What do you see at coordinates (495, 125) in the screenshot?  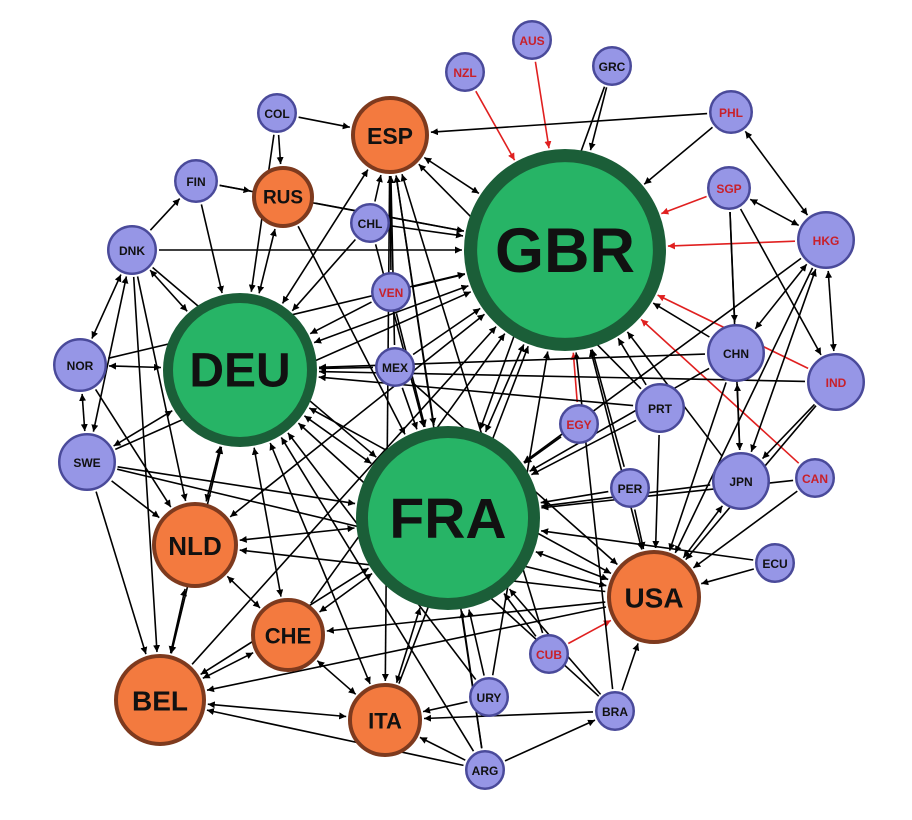 I see `edge-nzl-gbr` at bounding box center [495, 125].